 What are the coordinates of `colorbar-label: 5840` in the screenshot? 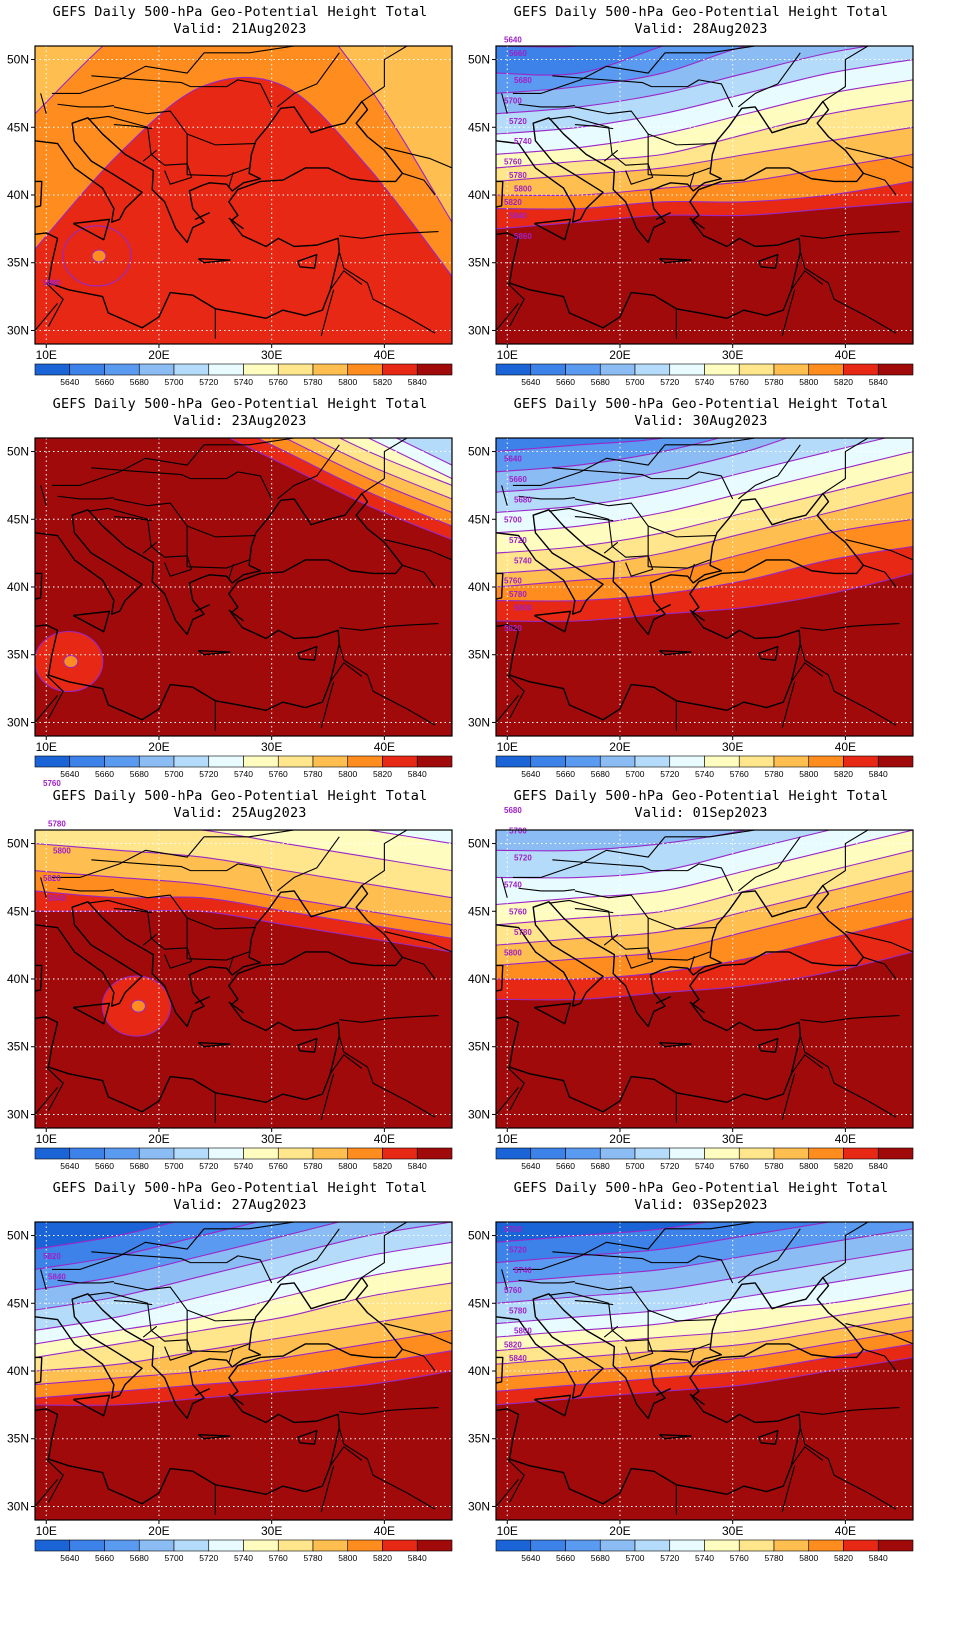 It's located at (878, 382).